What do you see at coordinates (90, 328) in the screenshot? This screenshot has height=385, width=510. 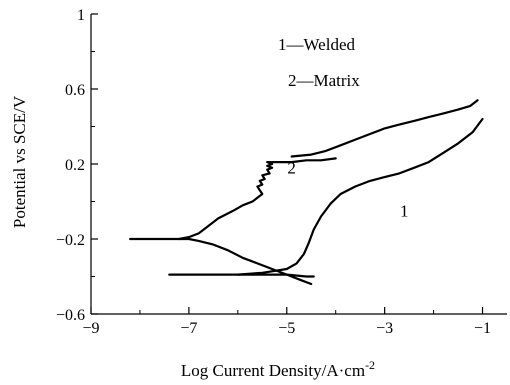 I see `x-tick-label: −9` at bounding box center [90, 328].